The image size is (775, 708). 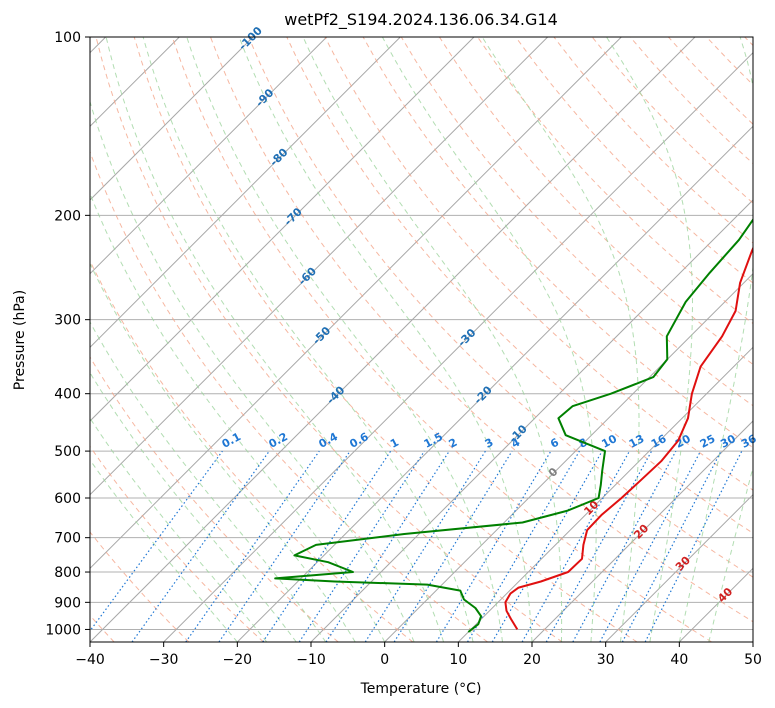 What do you see at coordinates (532, 660) in the screenshot?
I see `x-tick-label: 20` at bounding box center [532, 660].